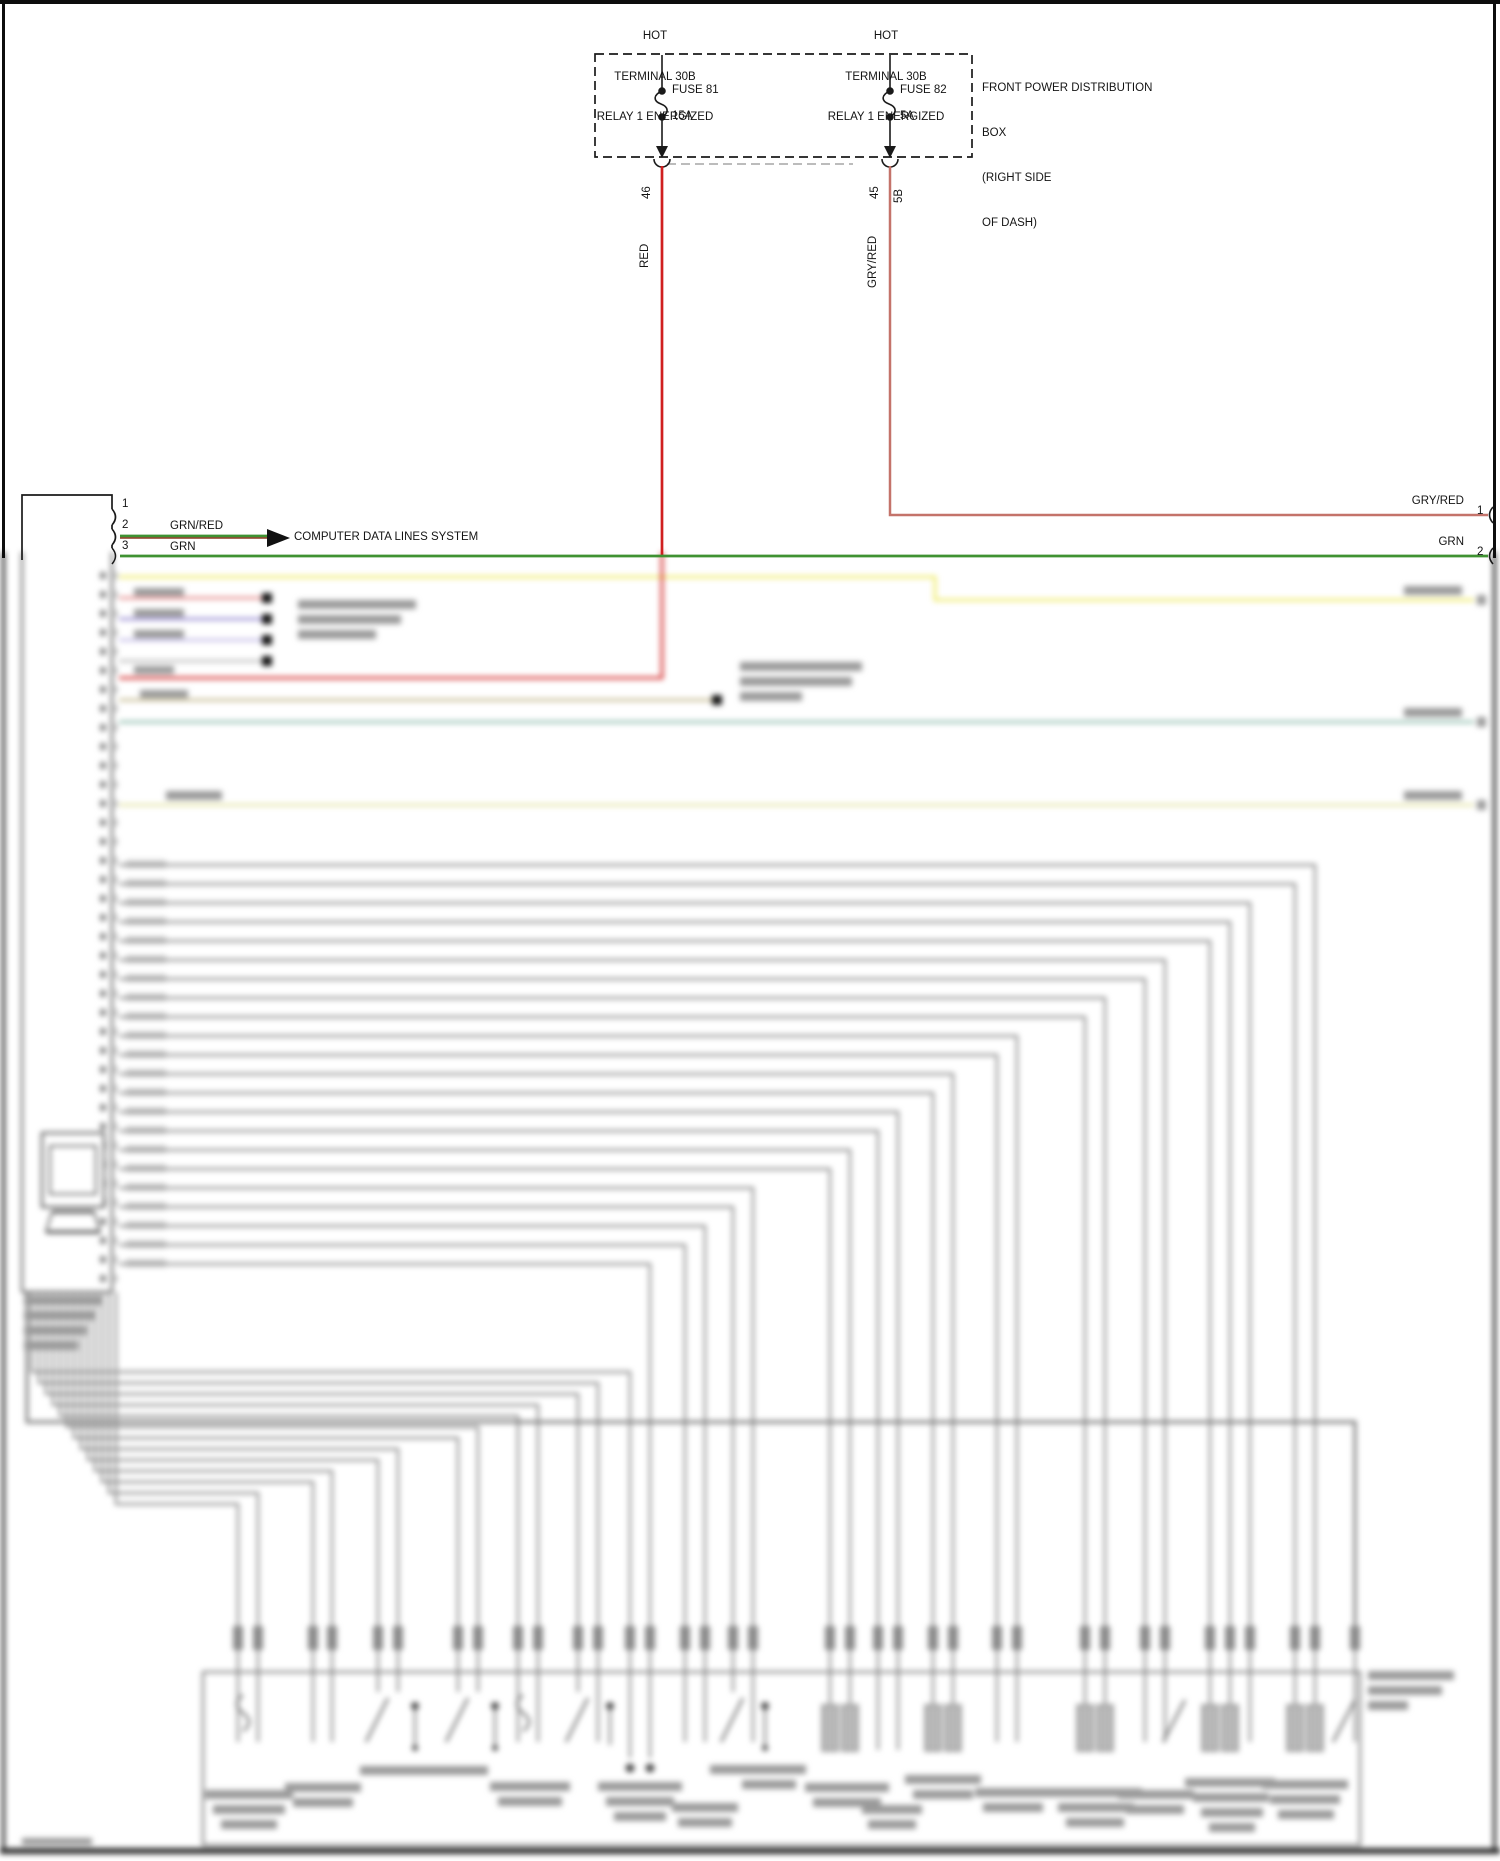  Describe the element at coordinates (907, 116) in the screenshot. I see `fuse-82-rating: 5A` at that location.